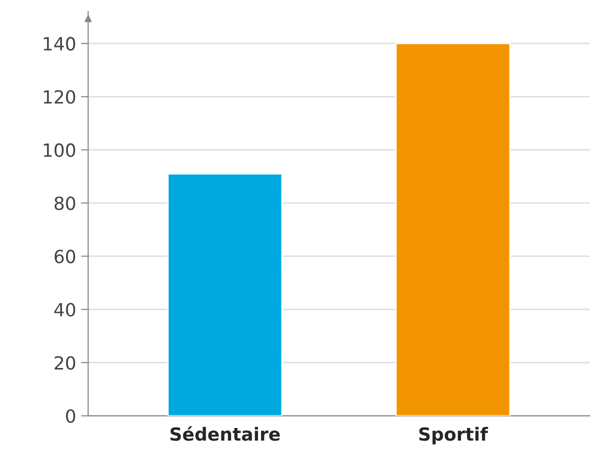 Image resolution: width=608 pixels, height=462 pixels. I want to click on y-tick-label: 120, so click(60, 97).